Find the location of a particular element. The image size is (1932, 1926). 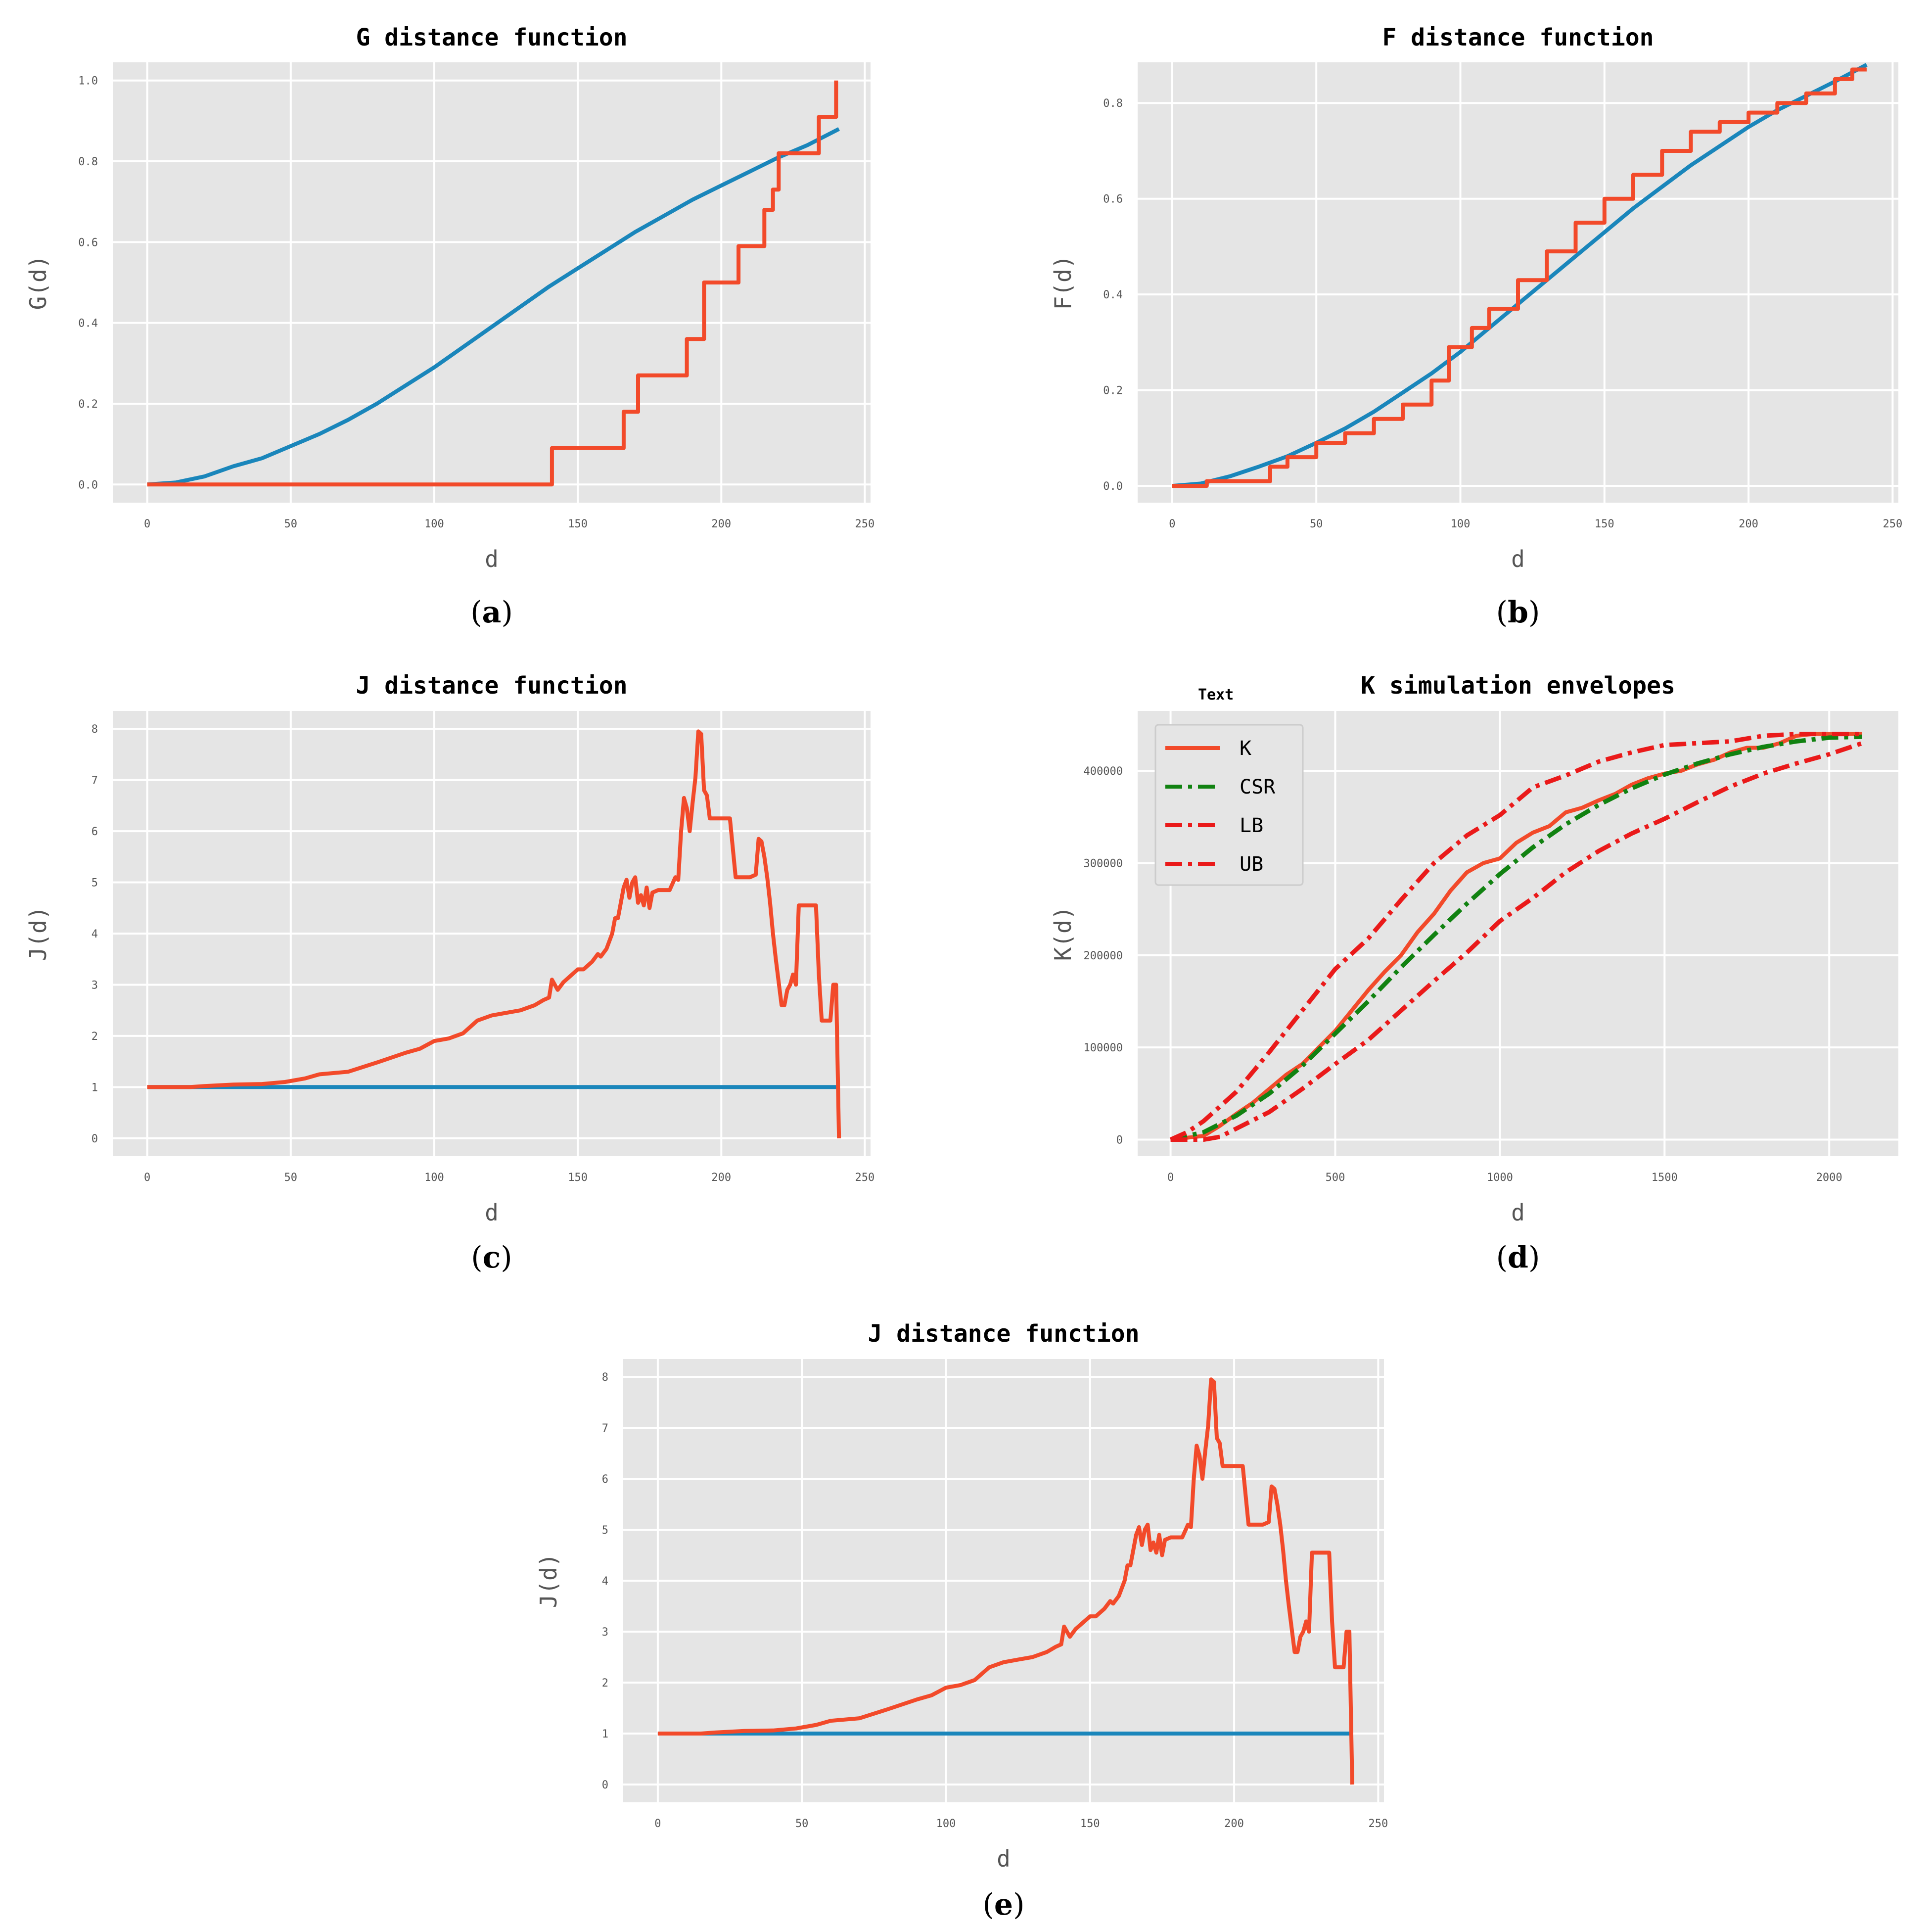

caption-letter: c is located at coordinates (492, 1258).